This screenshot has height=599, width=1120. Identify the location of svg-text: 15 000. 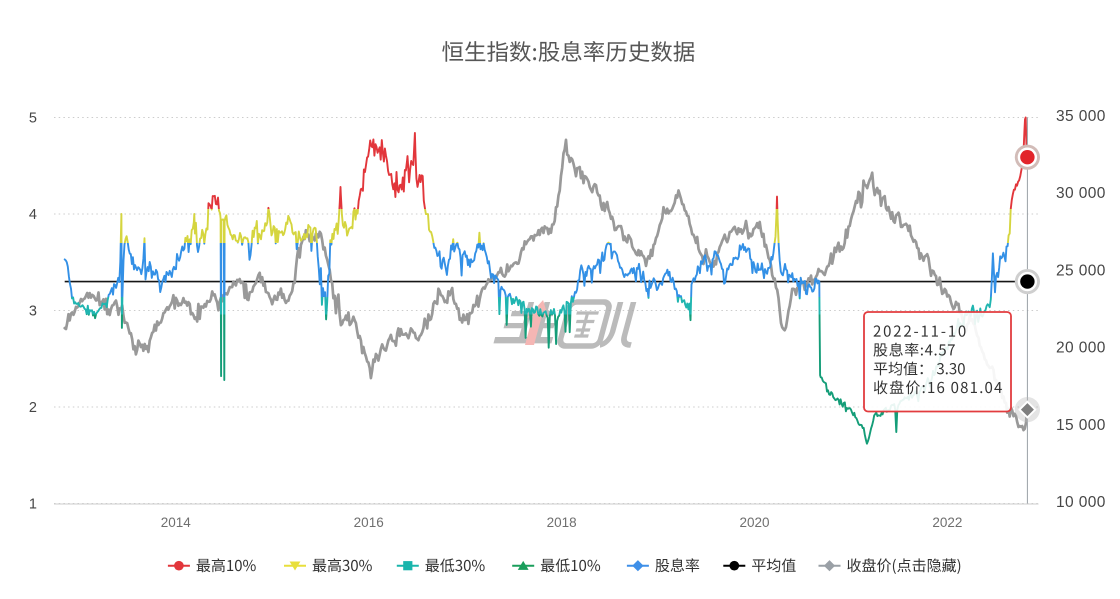
(1081, 425).